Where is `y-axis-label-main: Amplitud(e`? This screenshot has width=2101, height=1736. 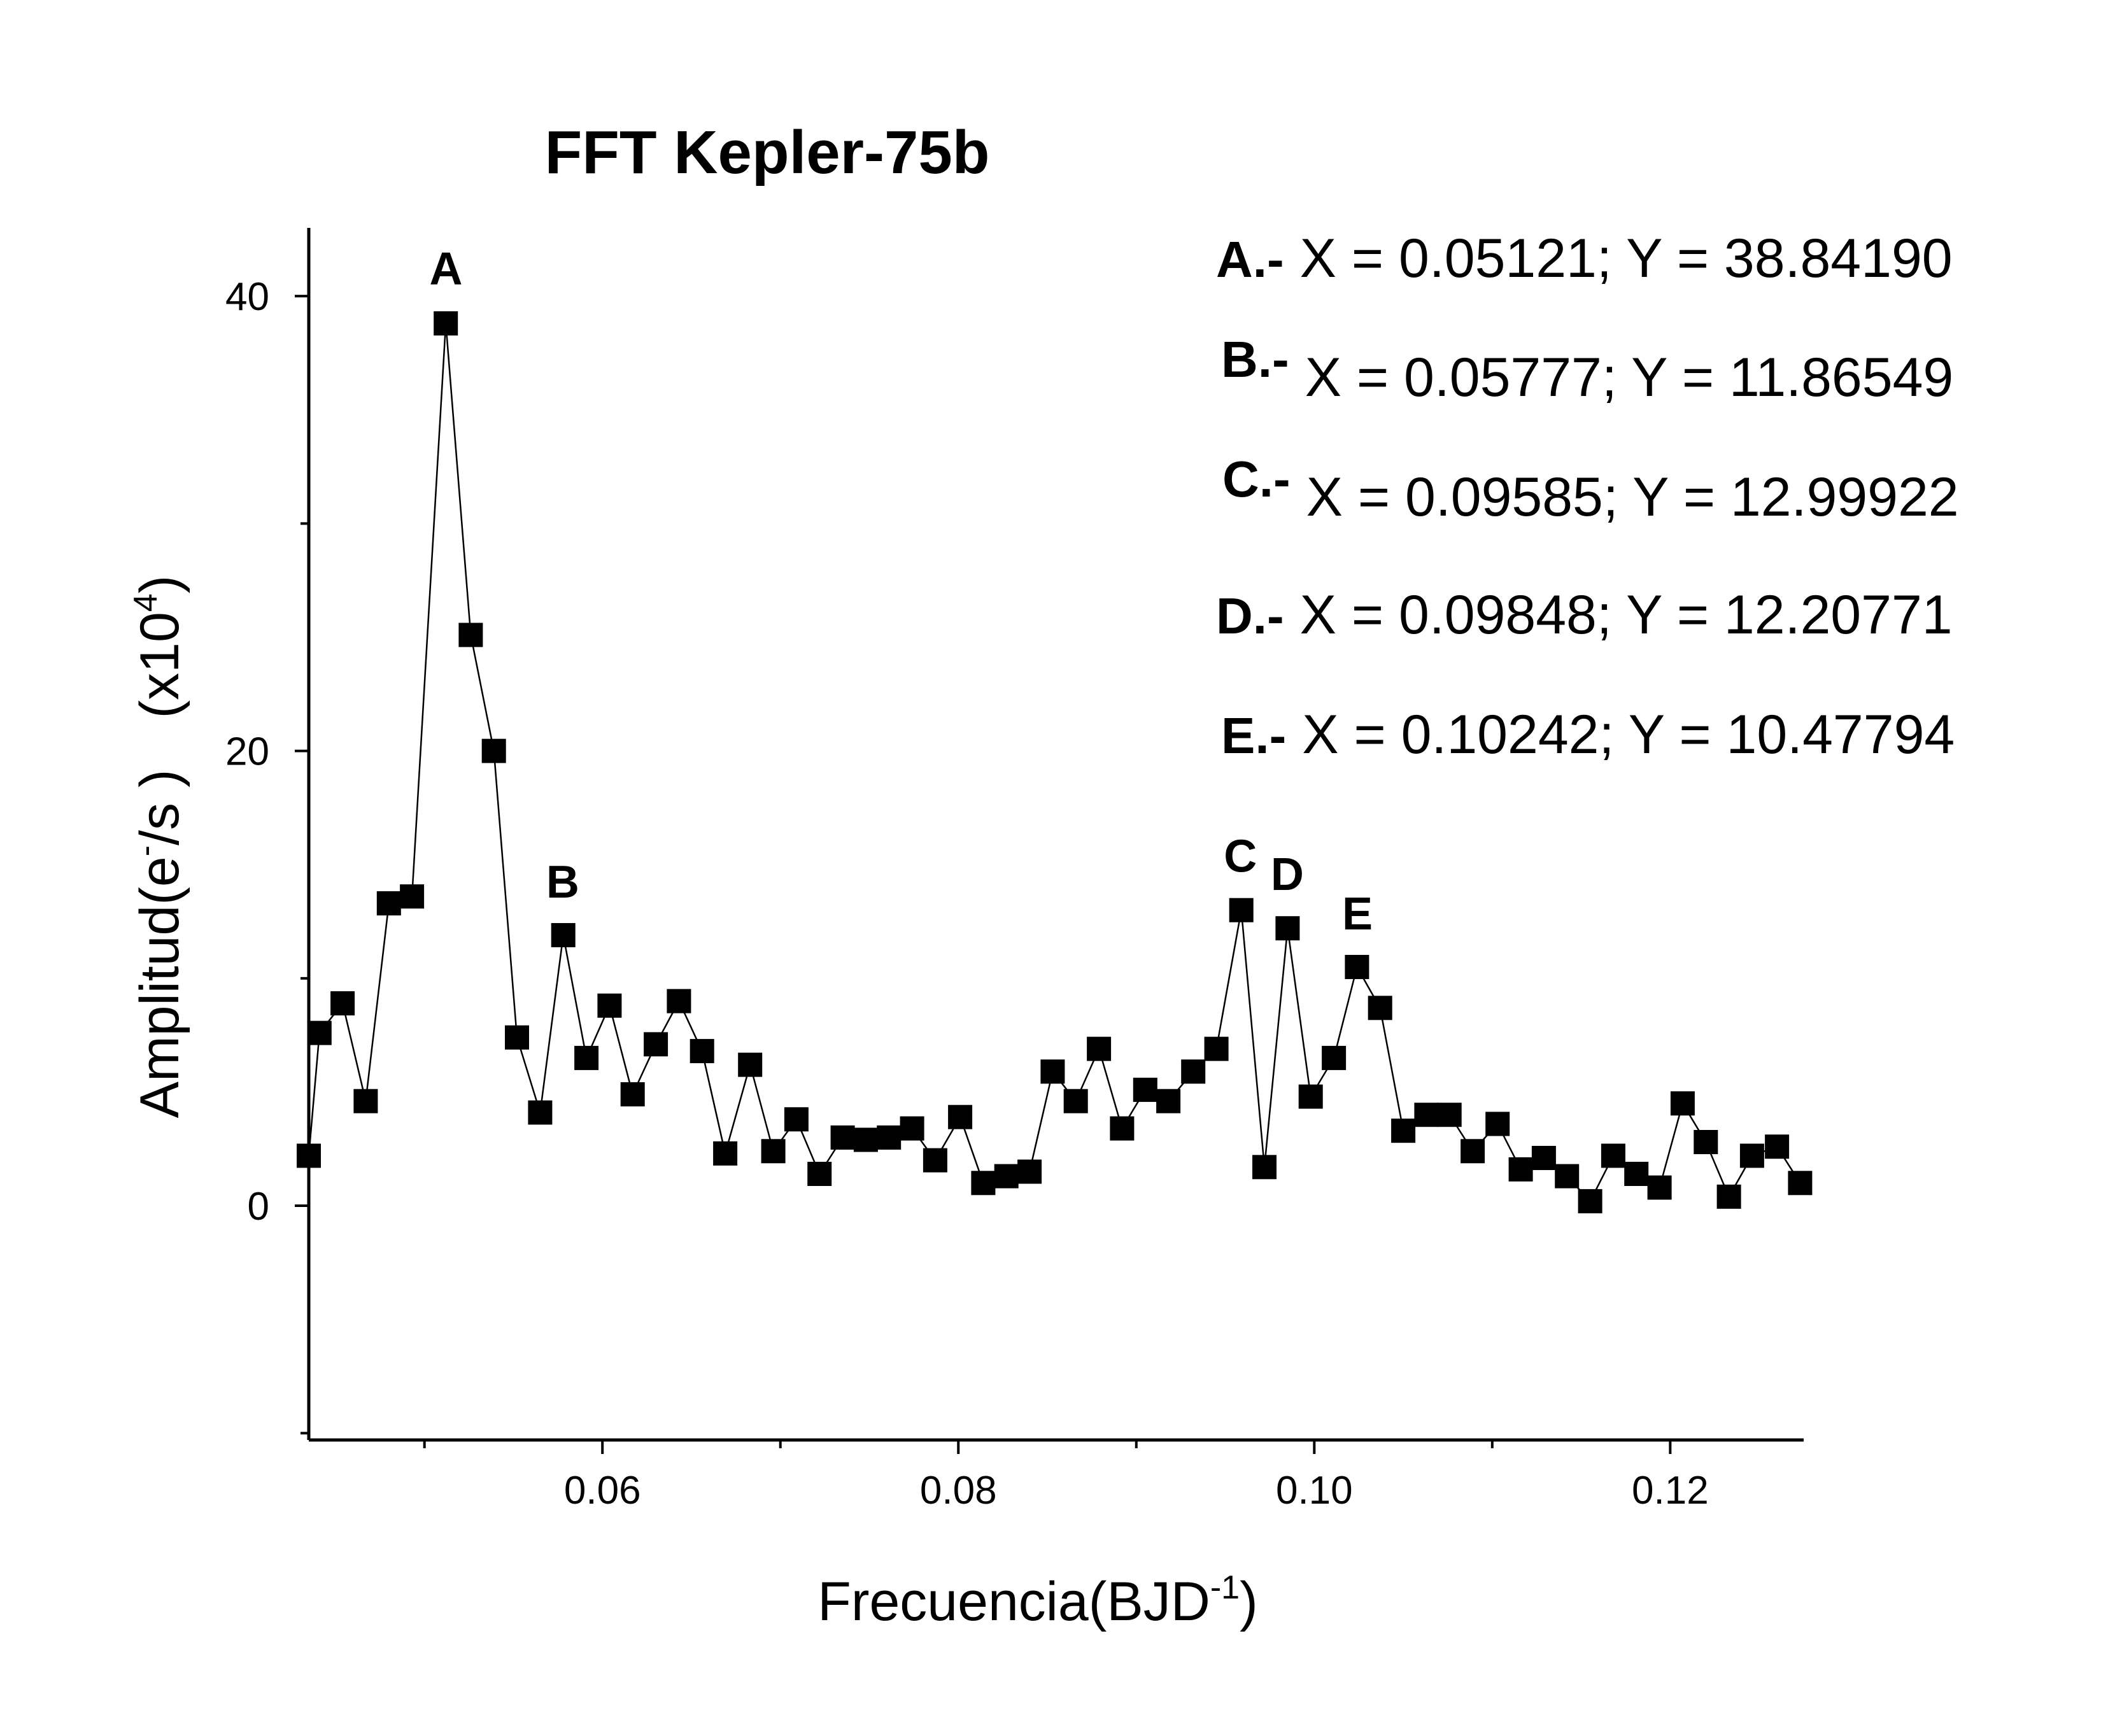 y-axis-label-main: Amplitud(e is located at coordinates (160, 987).